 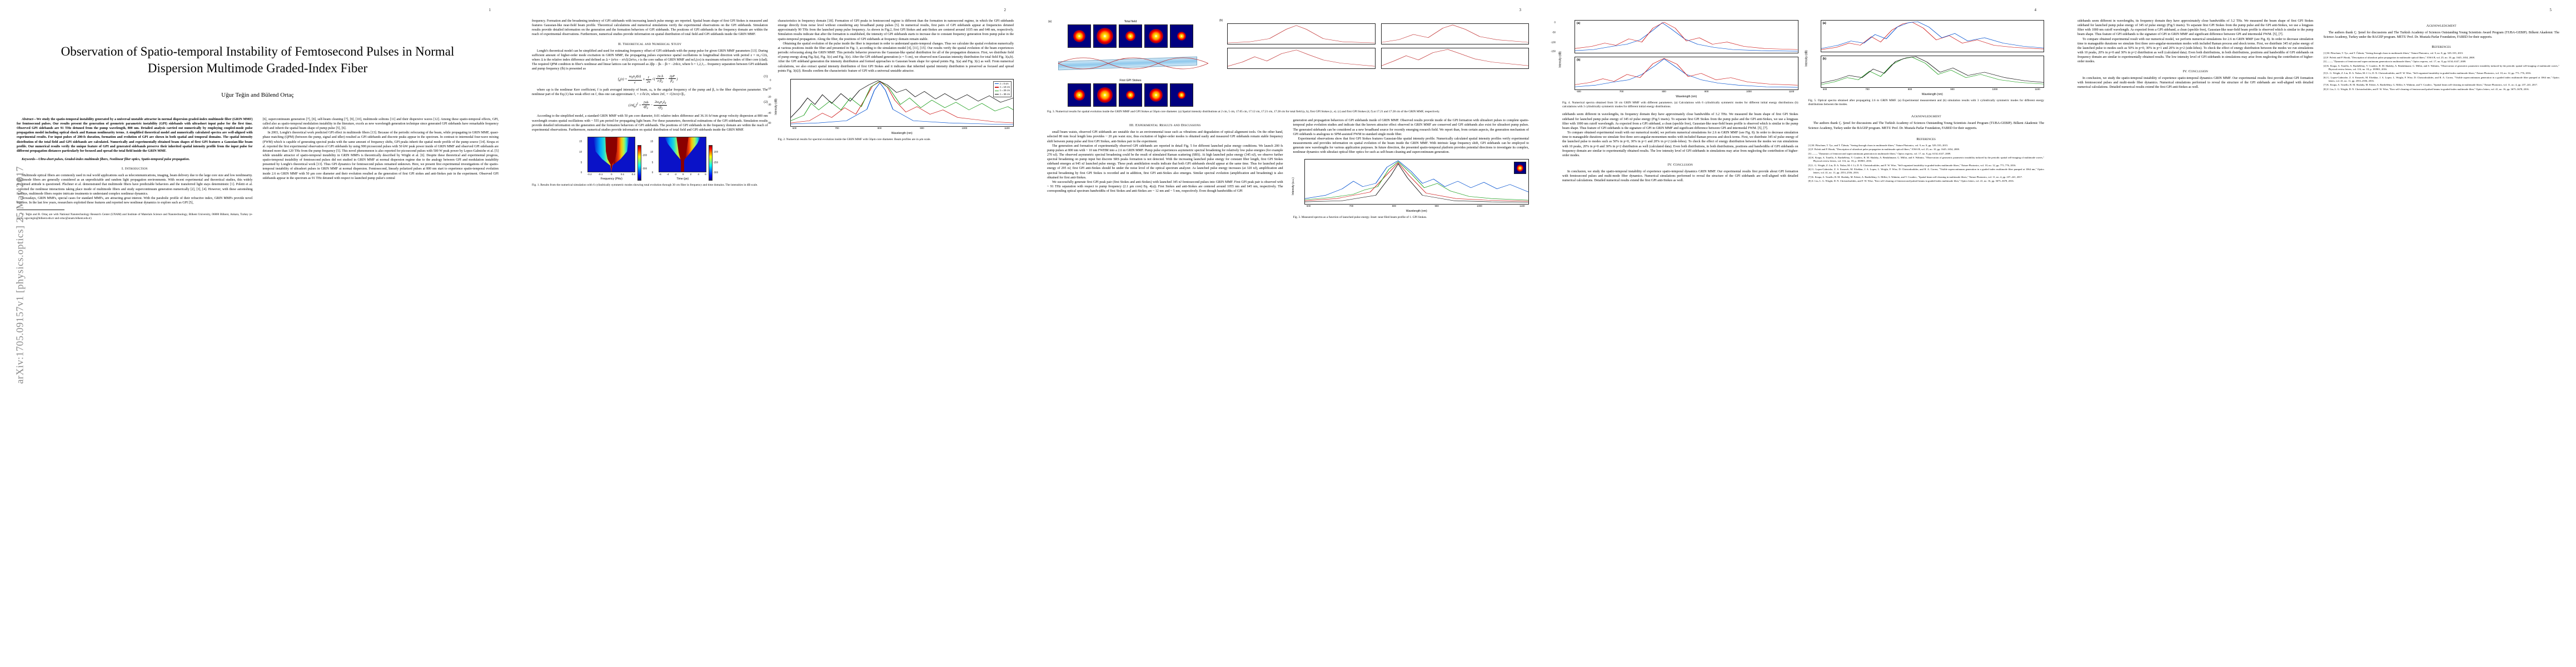 I want to click on fig5-xticks: 600 700 800 900 1000 1100, so click(x=1931, y=89).